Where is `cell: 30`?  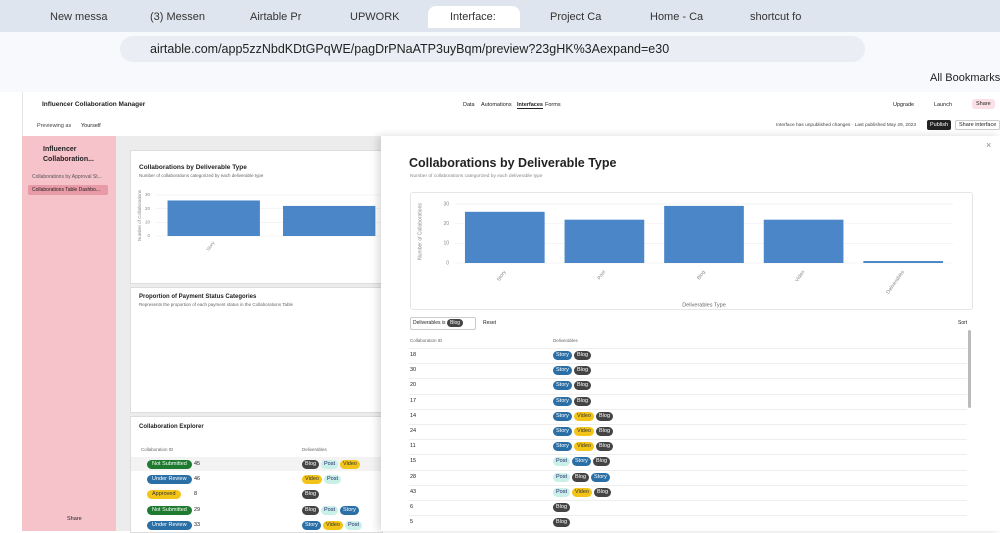
cell: 30 is located at coordinates (413, 370).